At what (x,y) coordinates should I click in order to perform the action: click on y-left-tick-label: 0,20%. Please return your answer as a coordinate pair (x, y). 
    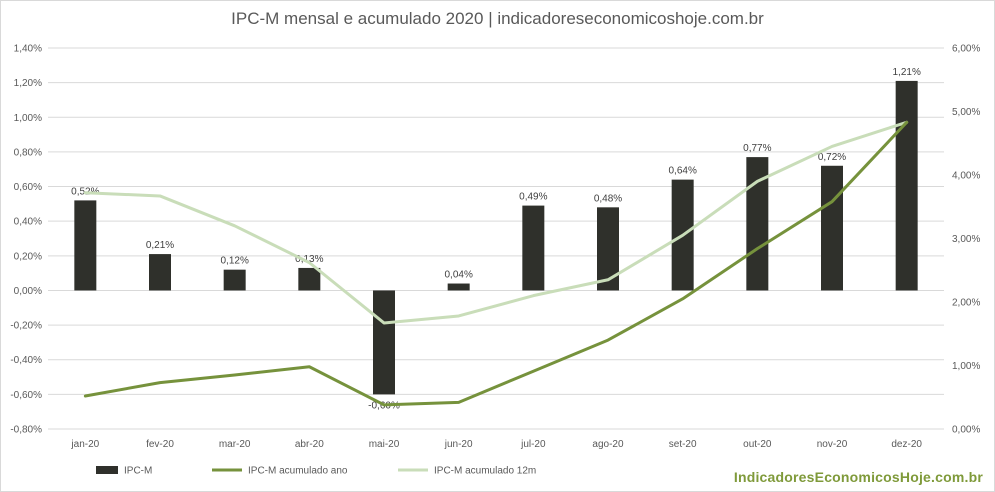
    Looking at the image, I should click on (28, 256).